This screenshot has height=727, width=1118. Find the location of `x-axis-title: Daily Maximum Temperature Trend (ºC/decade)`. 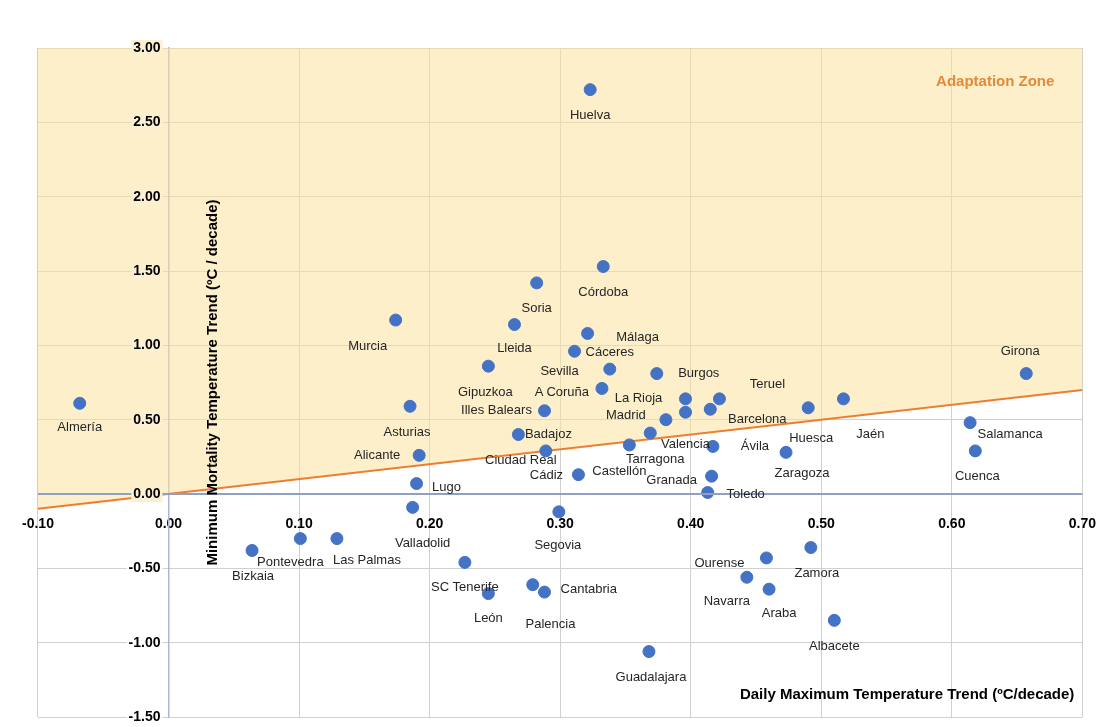

x-axis-title: Daily Maximum Temperature Trend (ºC/decade) is located at coordinates (907, 694).